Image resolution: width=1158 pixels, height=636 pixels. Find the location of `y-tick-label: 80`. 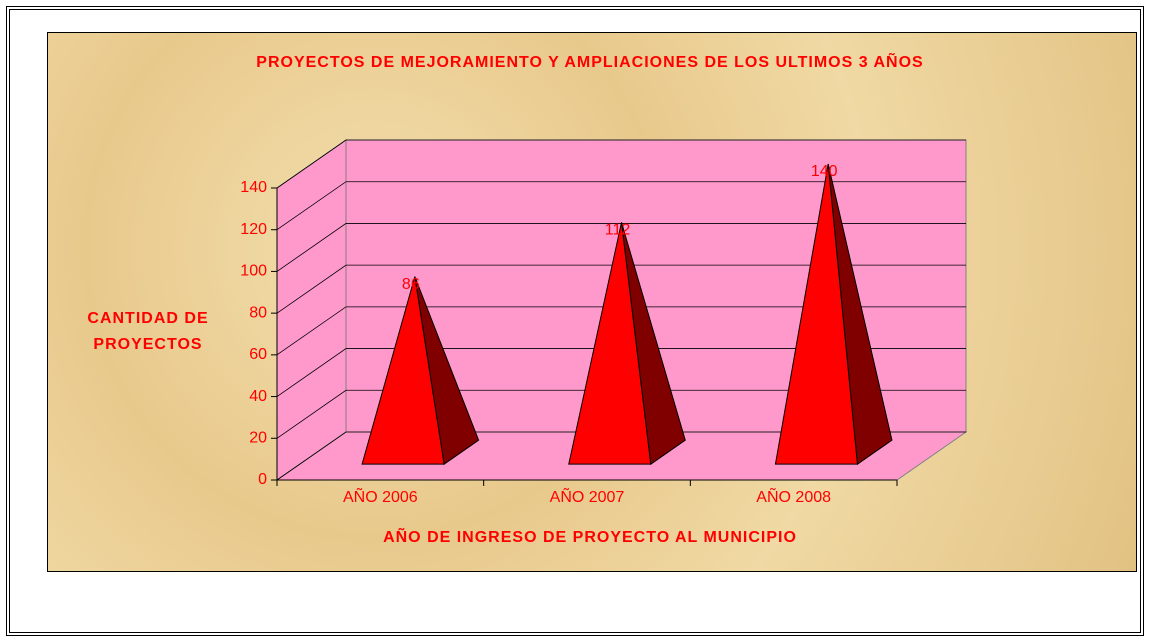

y-tick-label: 80 is located at coordinates (258, 312).